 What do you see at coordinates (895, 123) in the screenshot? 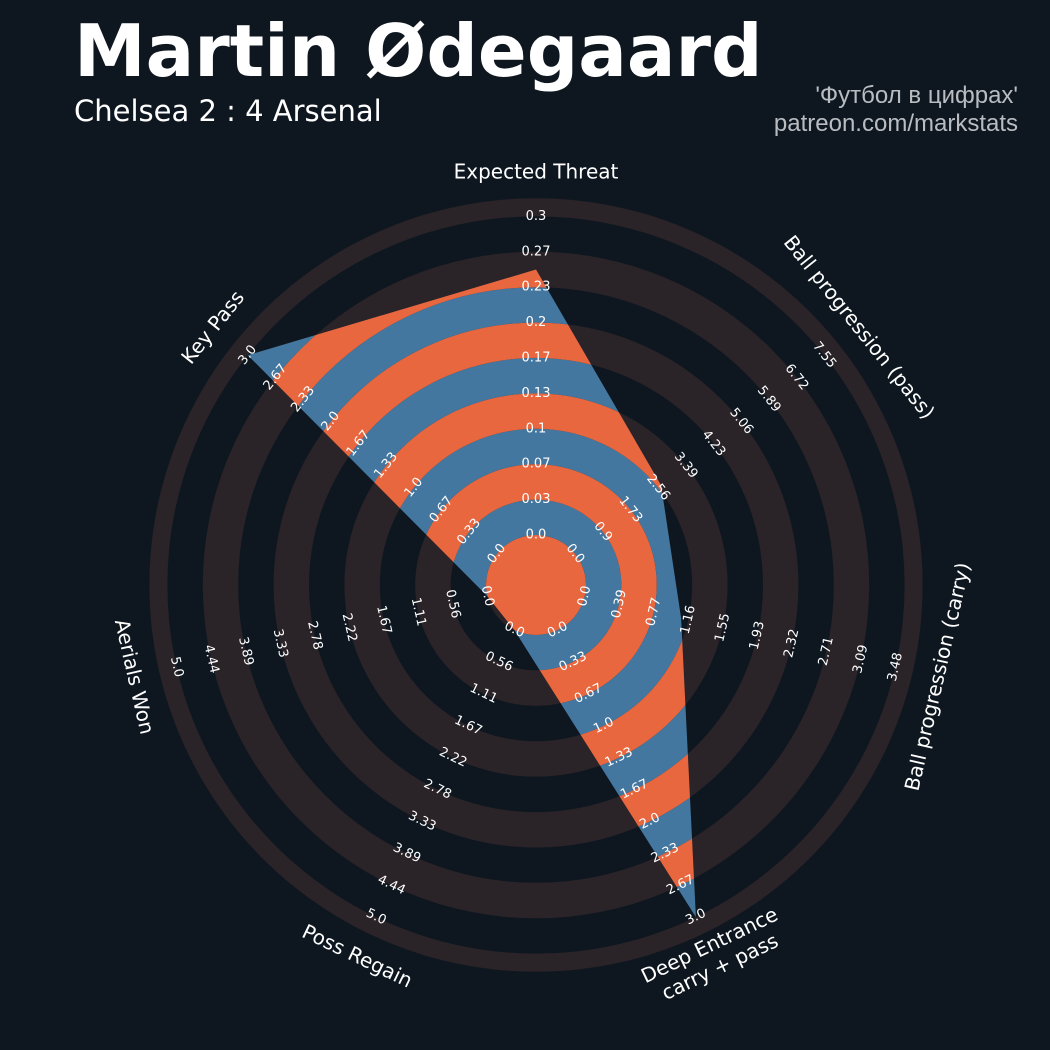
I see `credit-patreon: patreon.com/markstats` at bounding box center [895, 123].